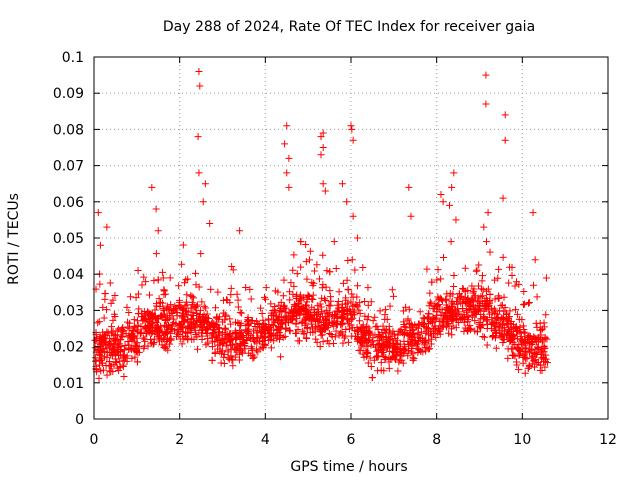  What do you see at coordinates (179, 440) in the screenshot?
I see `x-tick-label: 2` at bounding box center [179, 440].